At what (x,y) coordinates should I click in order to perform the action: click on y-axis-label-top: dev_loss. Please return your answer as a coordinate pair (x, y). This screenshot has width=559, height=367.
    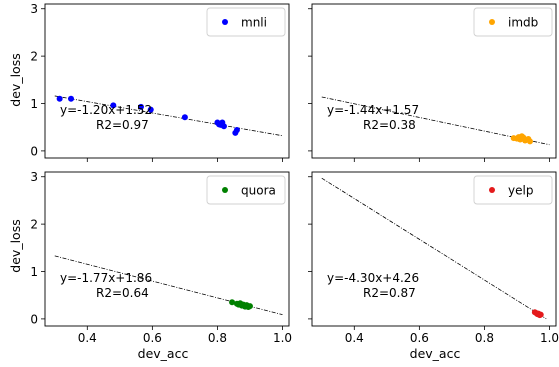
    Looking at the image, I should click on (15, 79).